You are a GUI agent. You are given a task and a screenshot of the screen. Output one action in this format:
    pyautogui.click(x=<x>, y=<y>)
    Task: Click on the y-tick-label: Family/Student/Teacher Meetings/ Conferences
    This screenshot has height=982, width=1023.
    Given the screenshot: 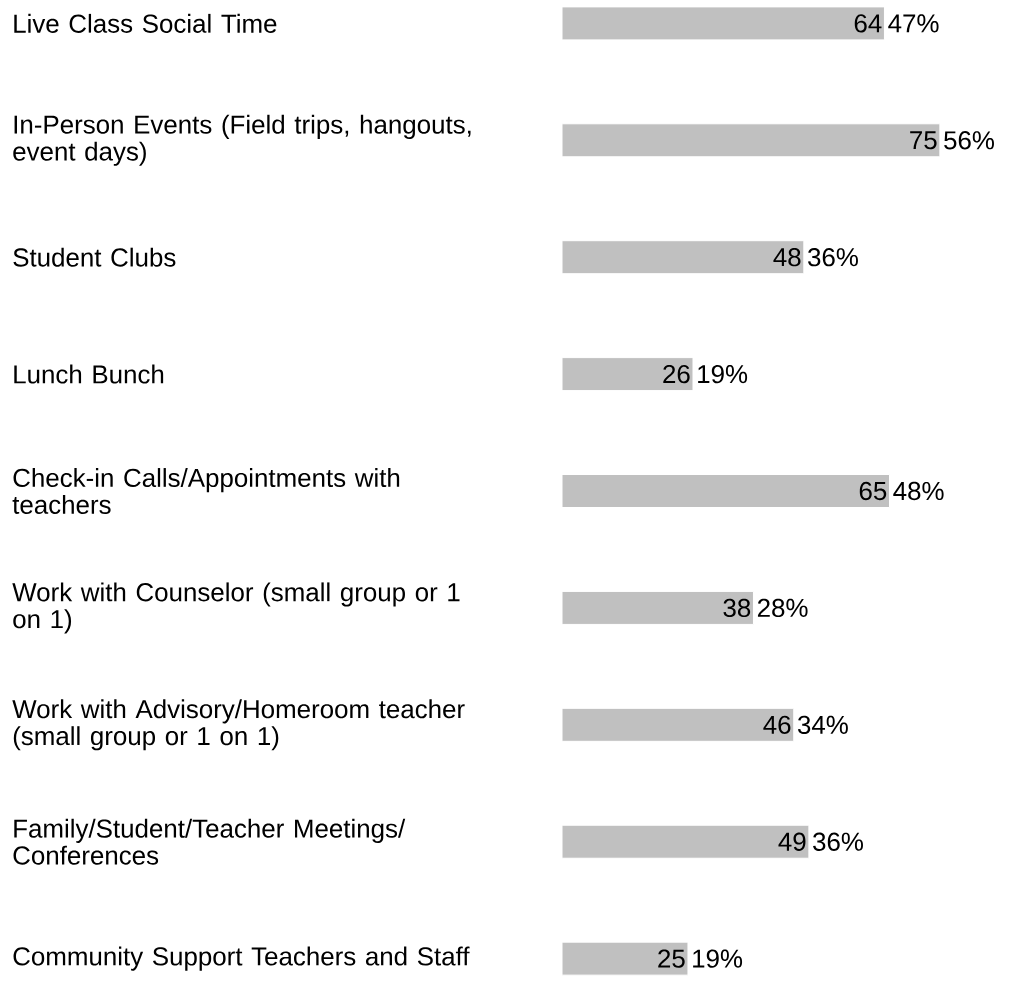 What is the action you would take?
    pyautogui.click(x=209, y=841)
    